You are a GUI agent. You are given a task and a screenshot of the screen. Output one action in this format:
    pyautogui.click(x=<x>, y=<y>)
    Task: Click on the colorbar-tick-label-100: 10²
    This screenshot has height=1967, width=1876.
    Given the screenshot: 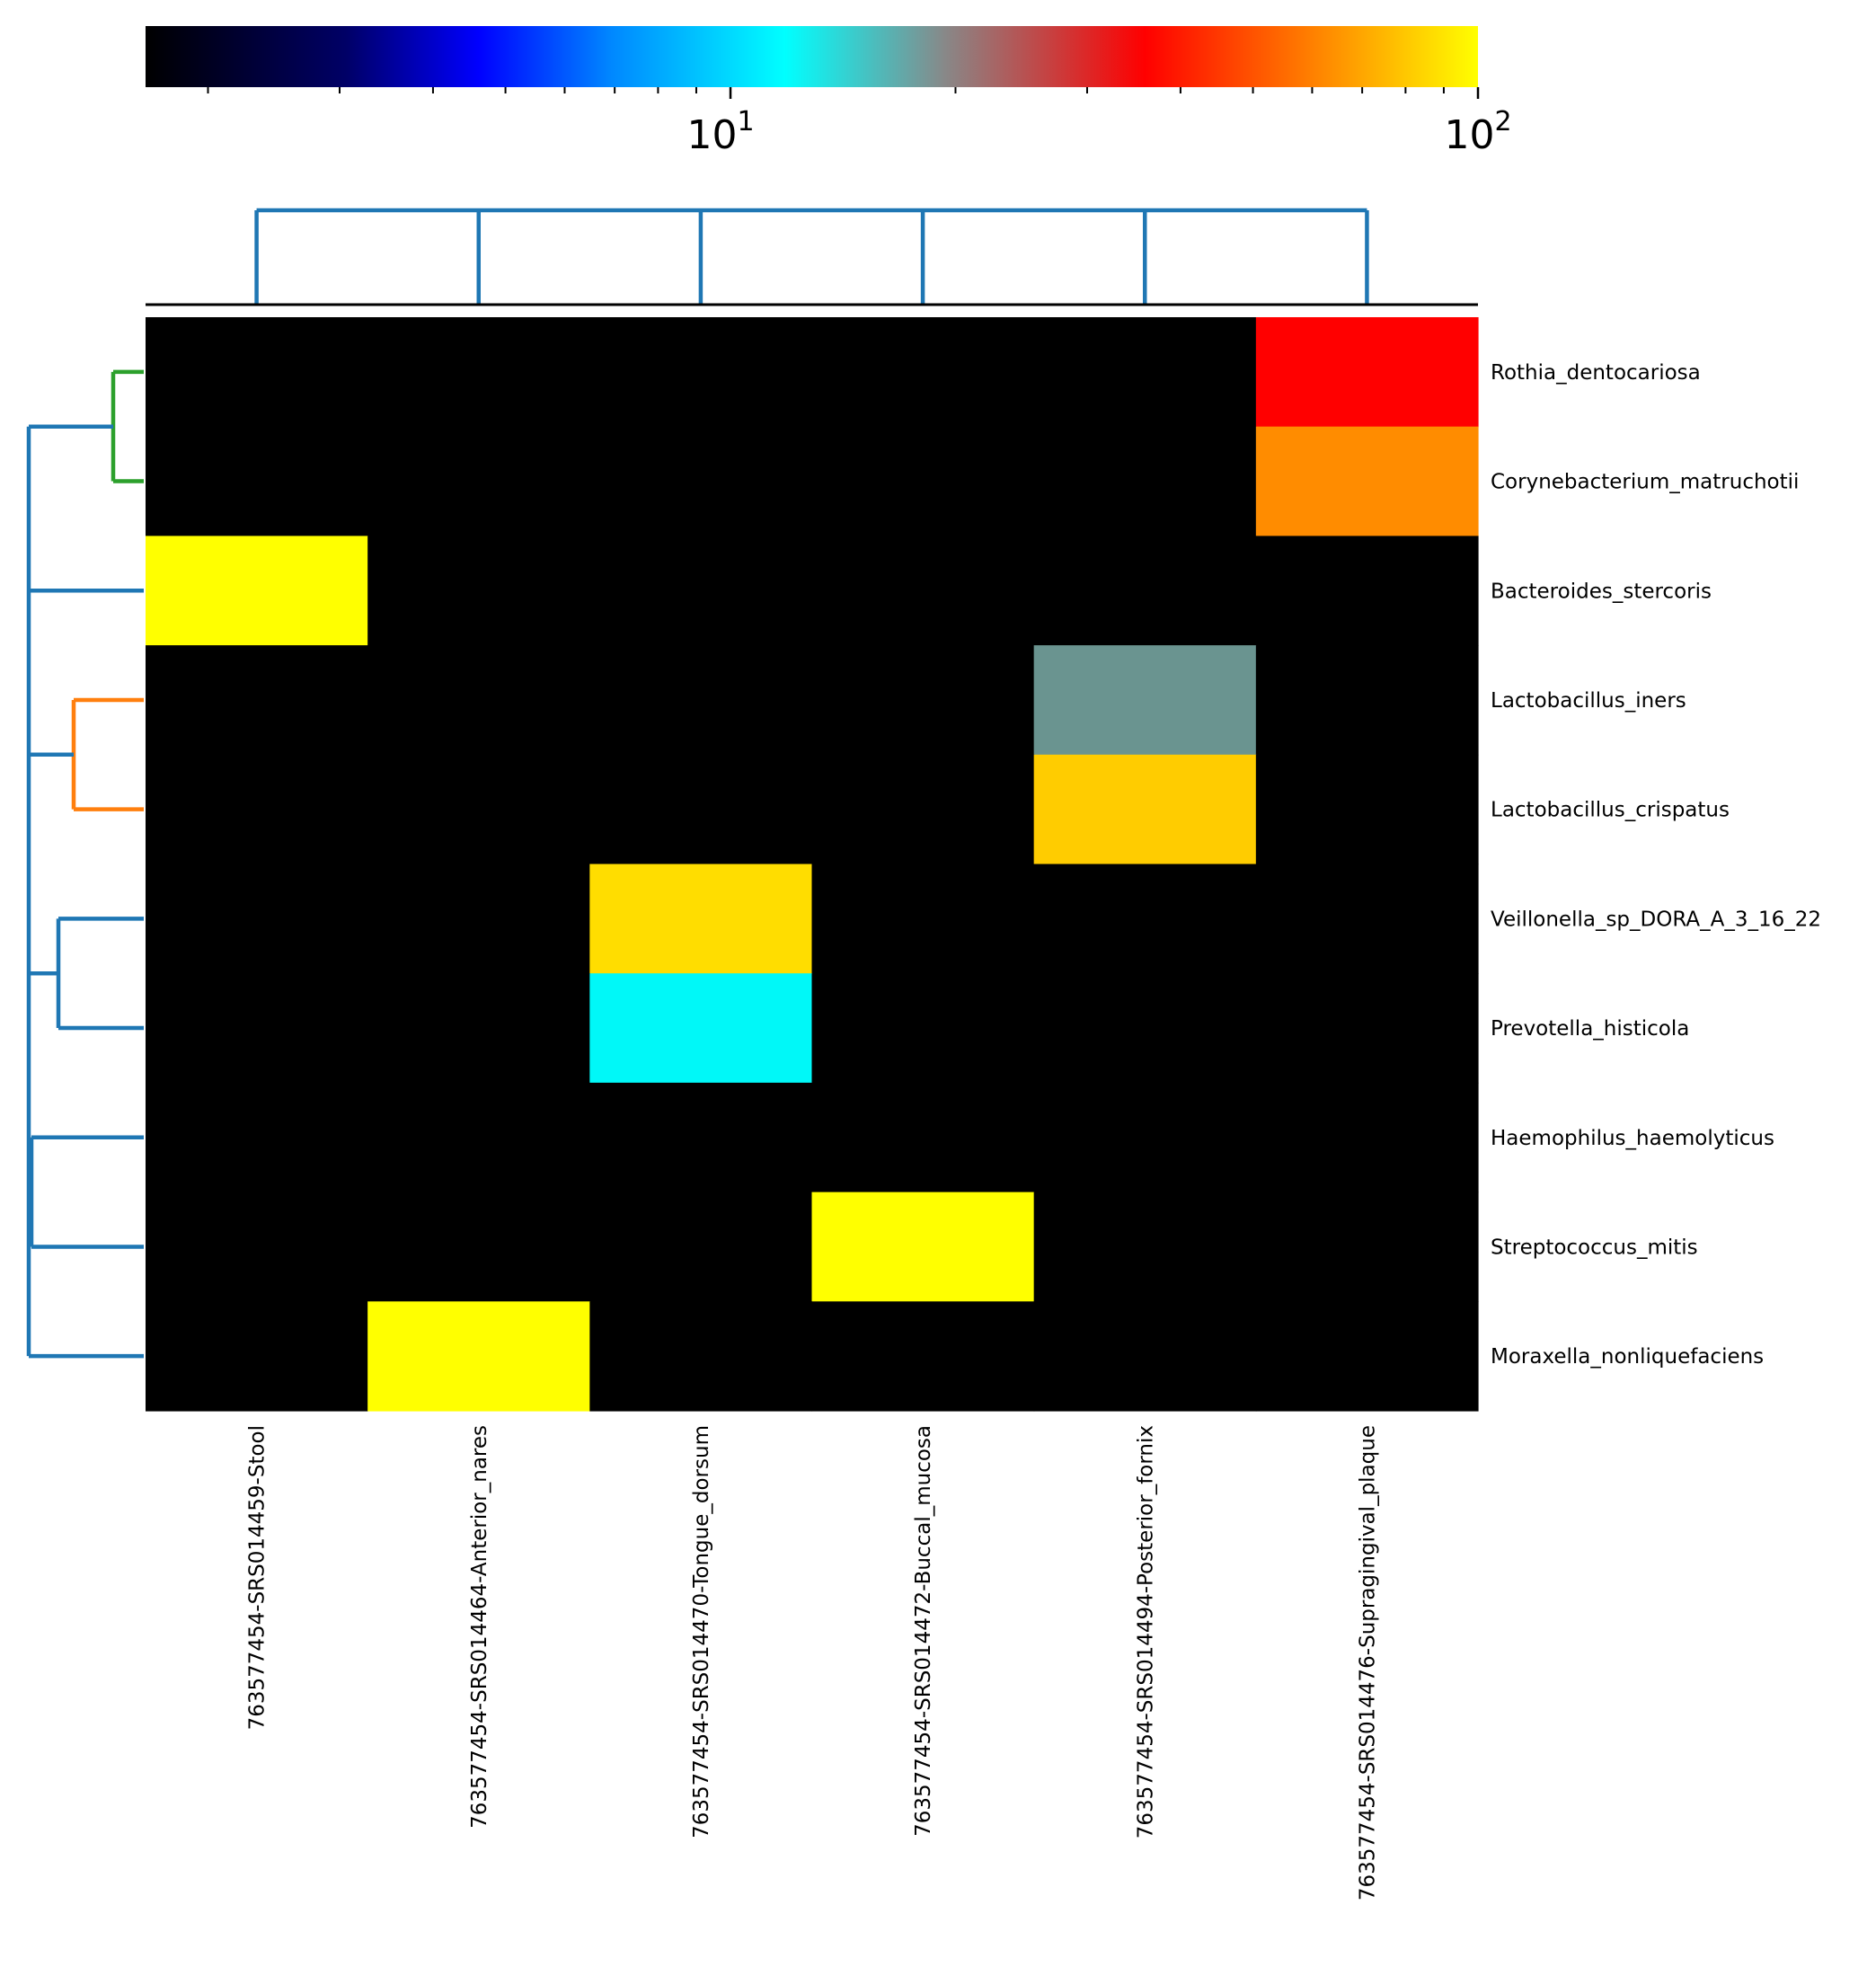 What is the action you would take?
    pyautogui.click(x=1478, y=132)
    